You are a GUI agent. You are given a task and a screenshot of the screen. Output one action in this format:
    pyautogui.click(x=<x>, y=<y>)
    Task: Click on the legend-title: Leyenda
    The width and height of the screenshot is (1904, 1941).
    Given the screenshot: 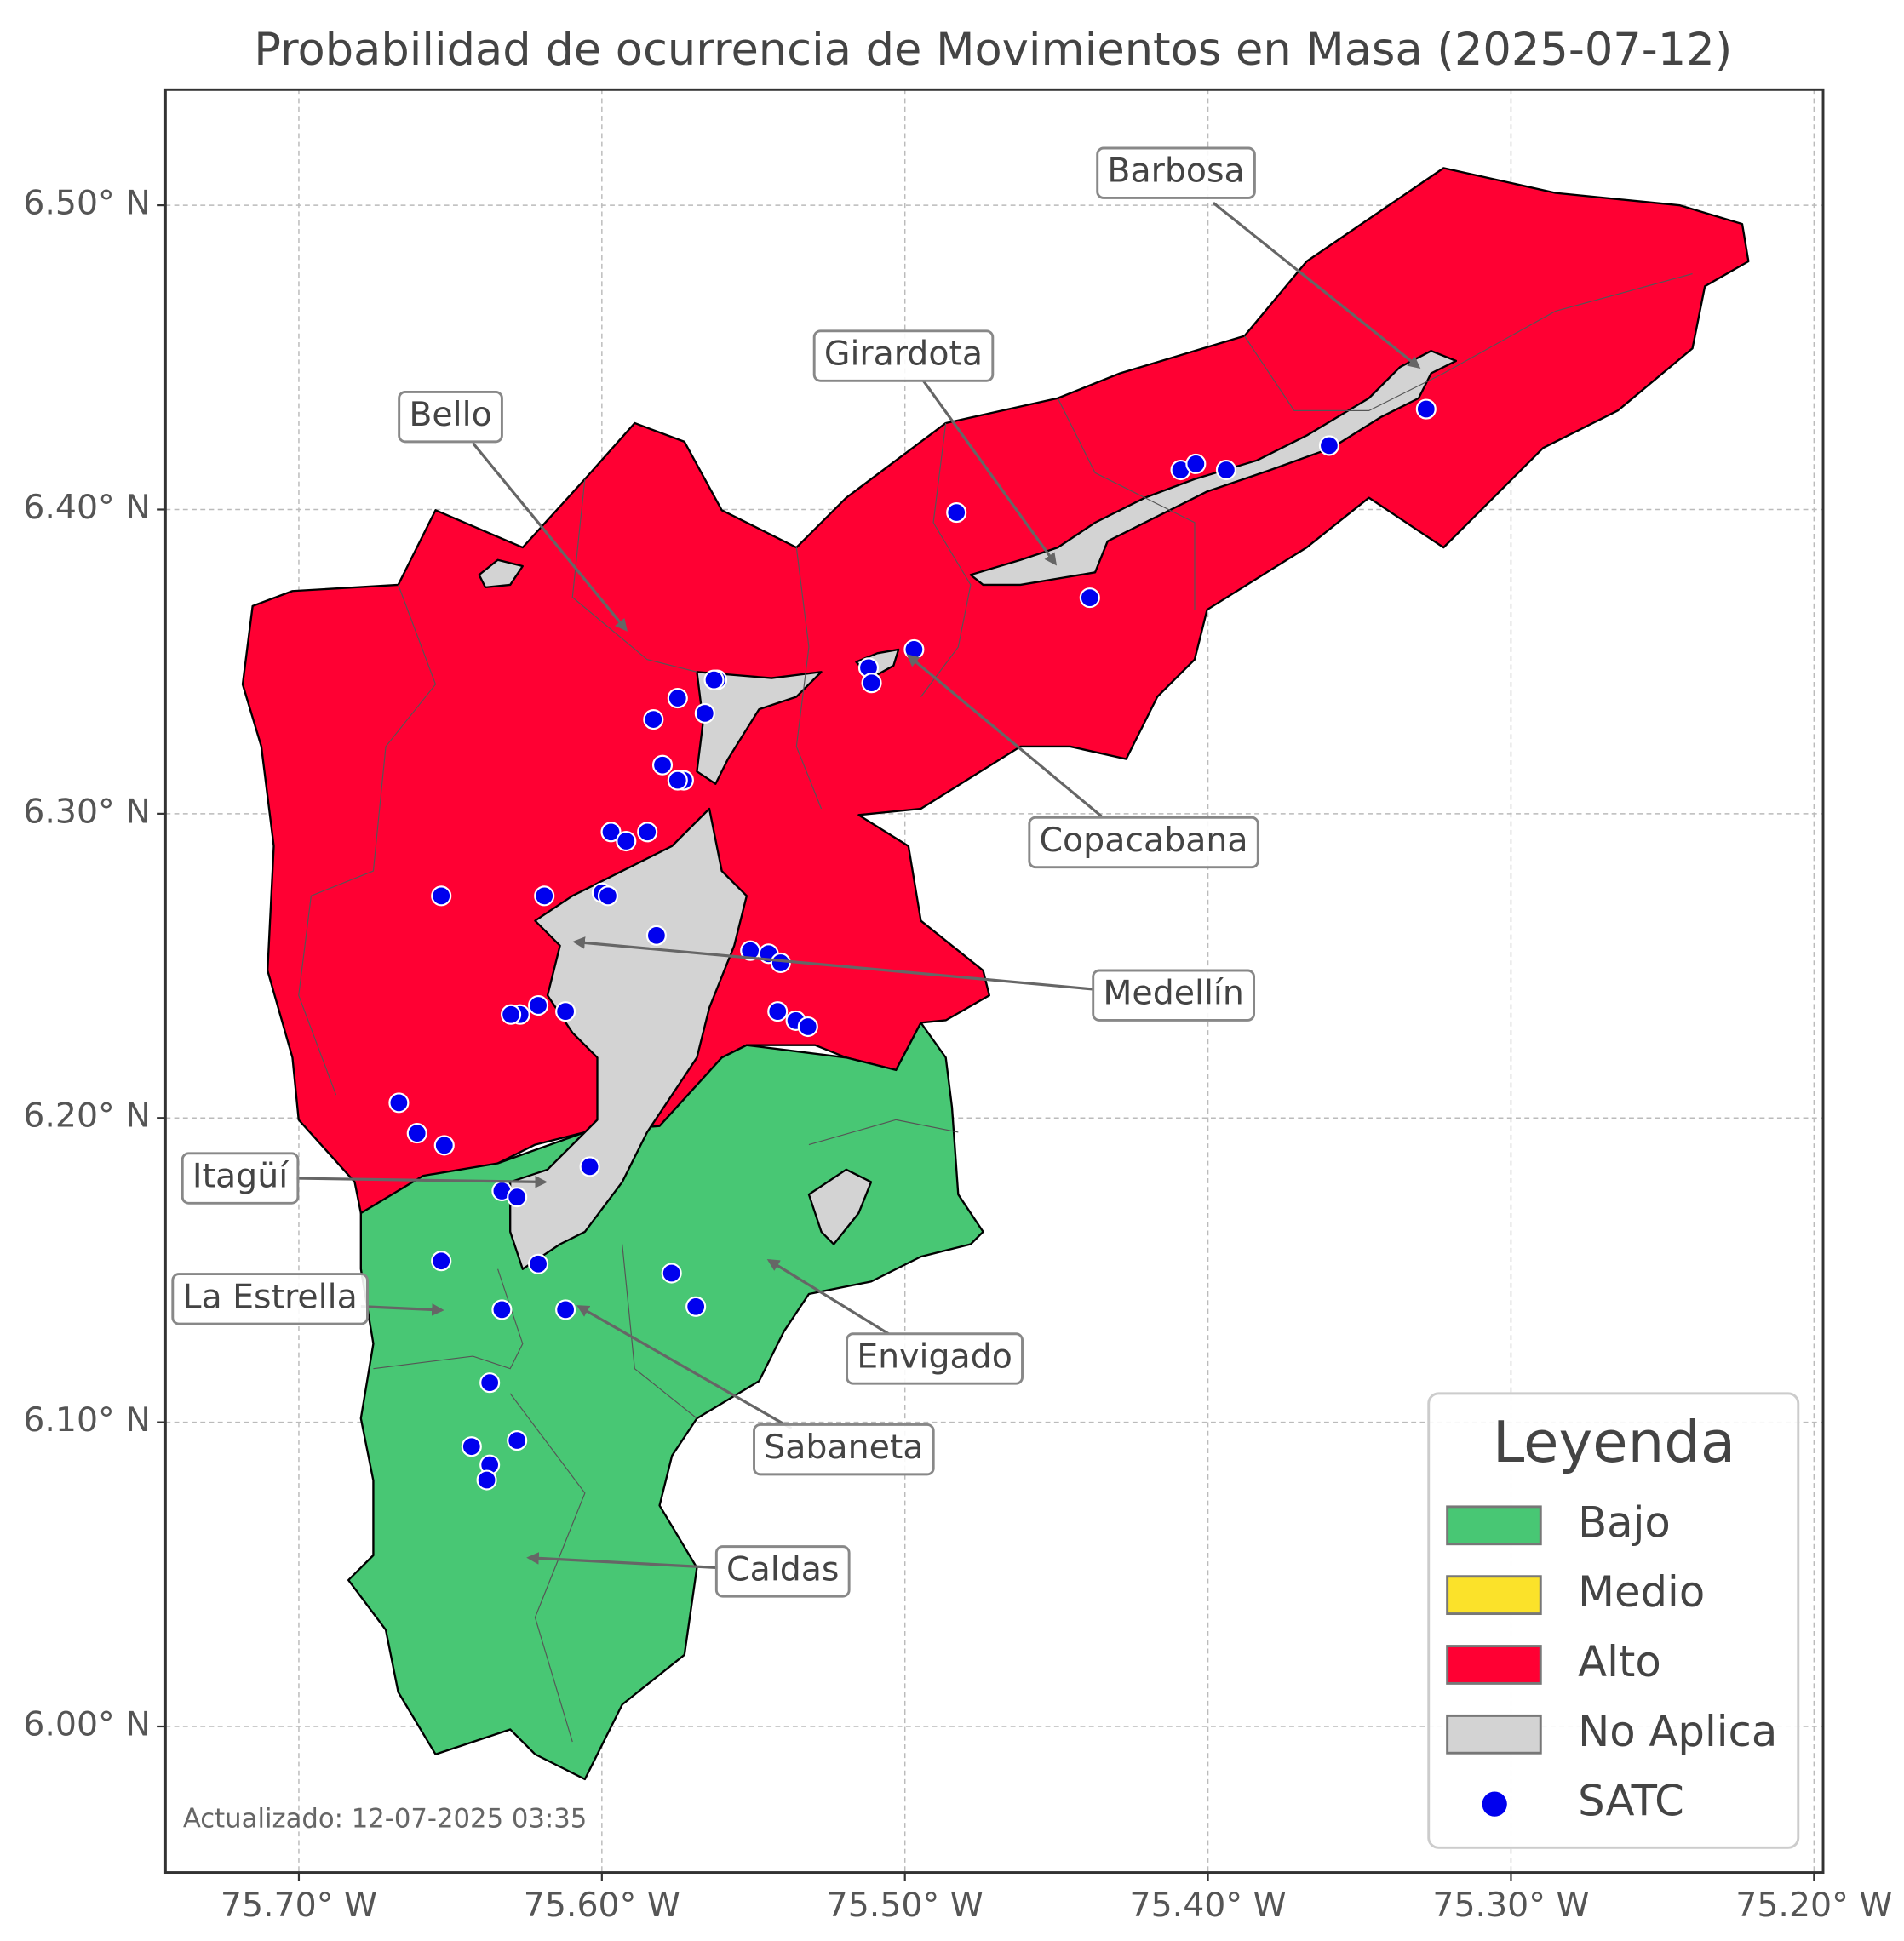 What is the action you would take?
    pyautogui.click(x=1614, y=1442)
    